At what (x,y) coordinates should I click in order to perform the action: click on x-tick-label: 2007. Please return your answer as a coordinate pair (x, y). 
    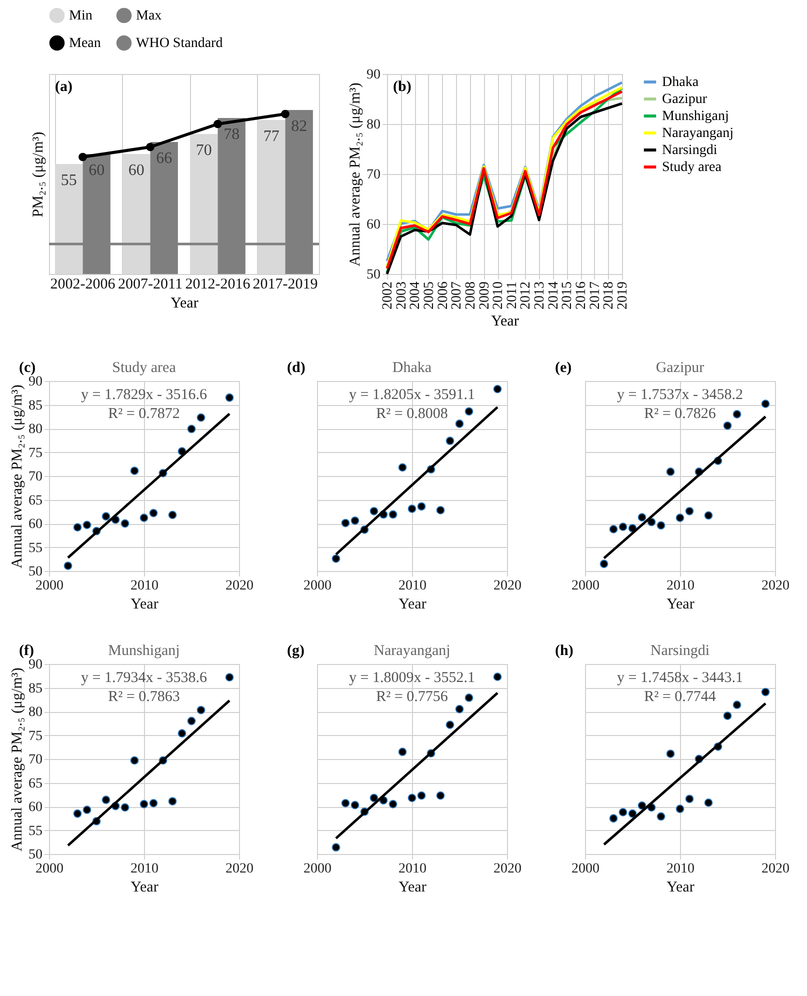
    Looking at the image, I should click on (457, 296).